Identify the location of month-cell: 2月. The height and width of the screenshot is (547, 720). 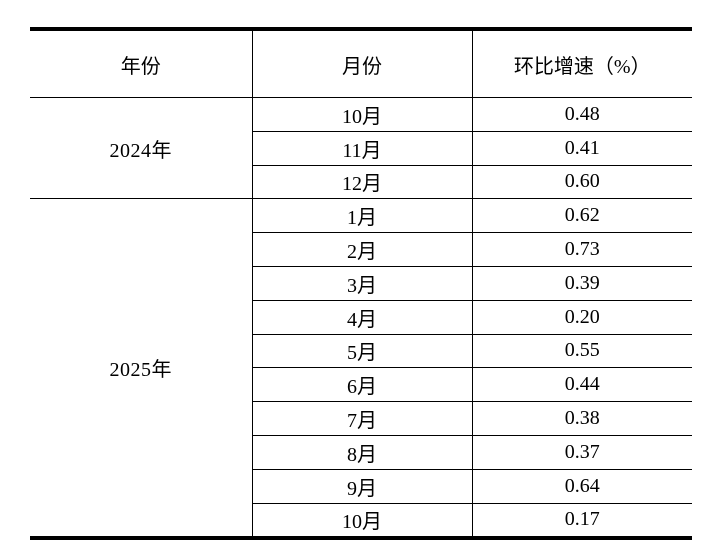
(361, 249).